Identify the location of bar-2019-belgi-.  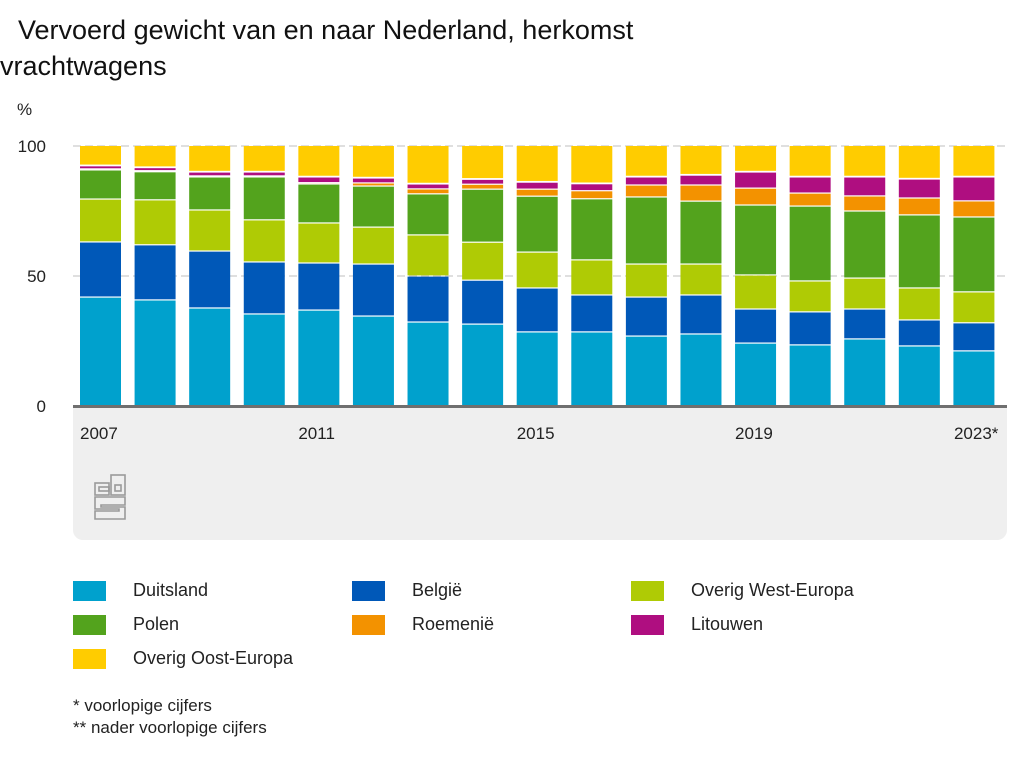
(756, 326).